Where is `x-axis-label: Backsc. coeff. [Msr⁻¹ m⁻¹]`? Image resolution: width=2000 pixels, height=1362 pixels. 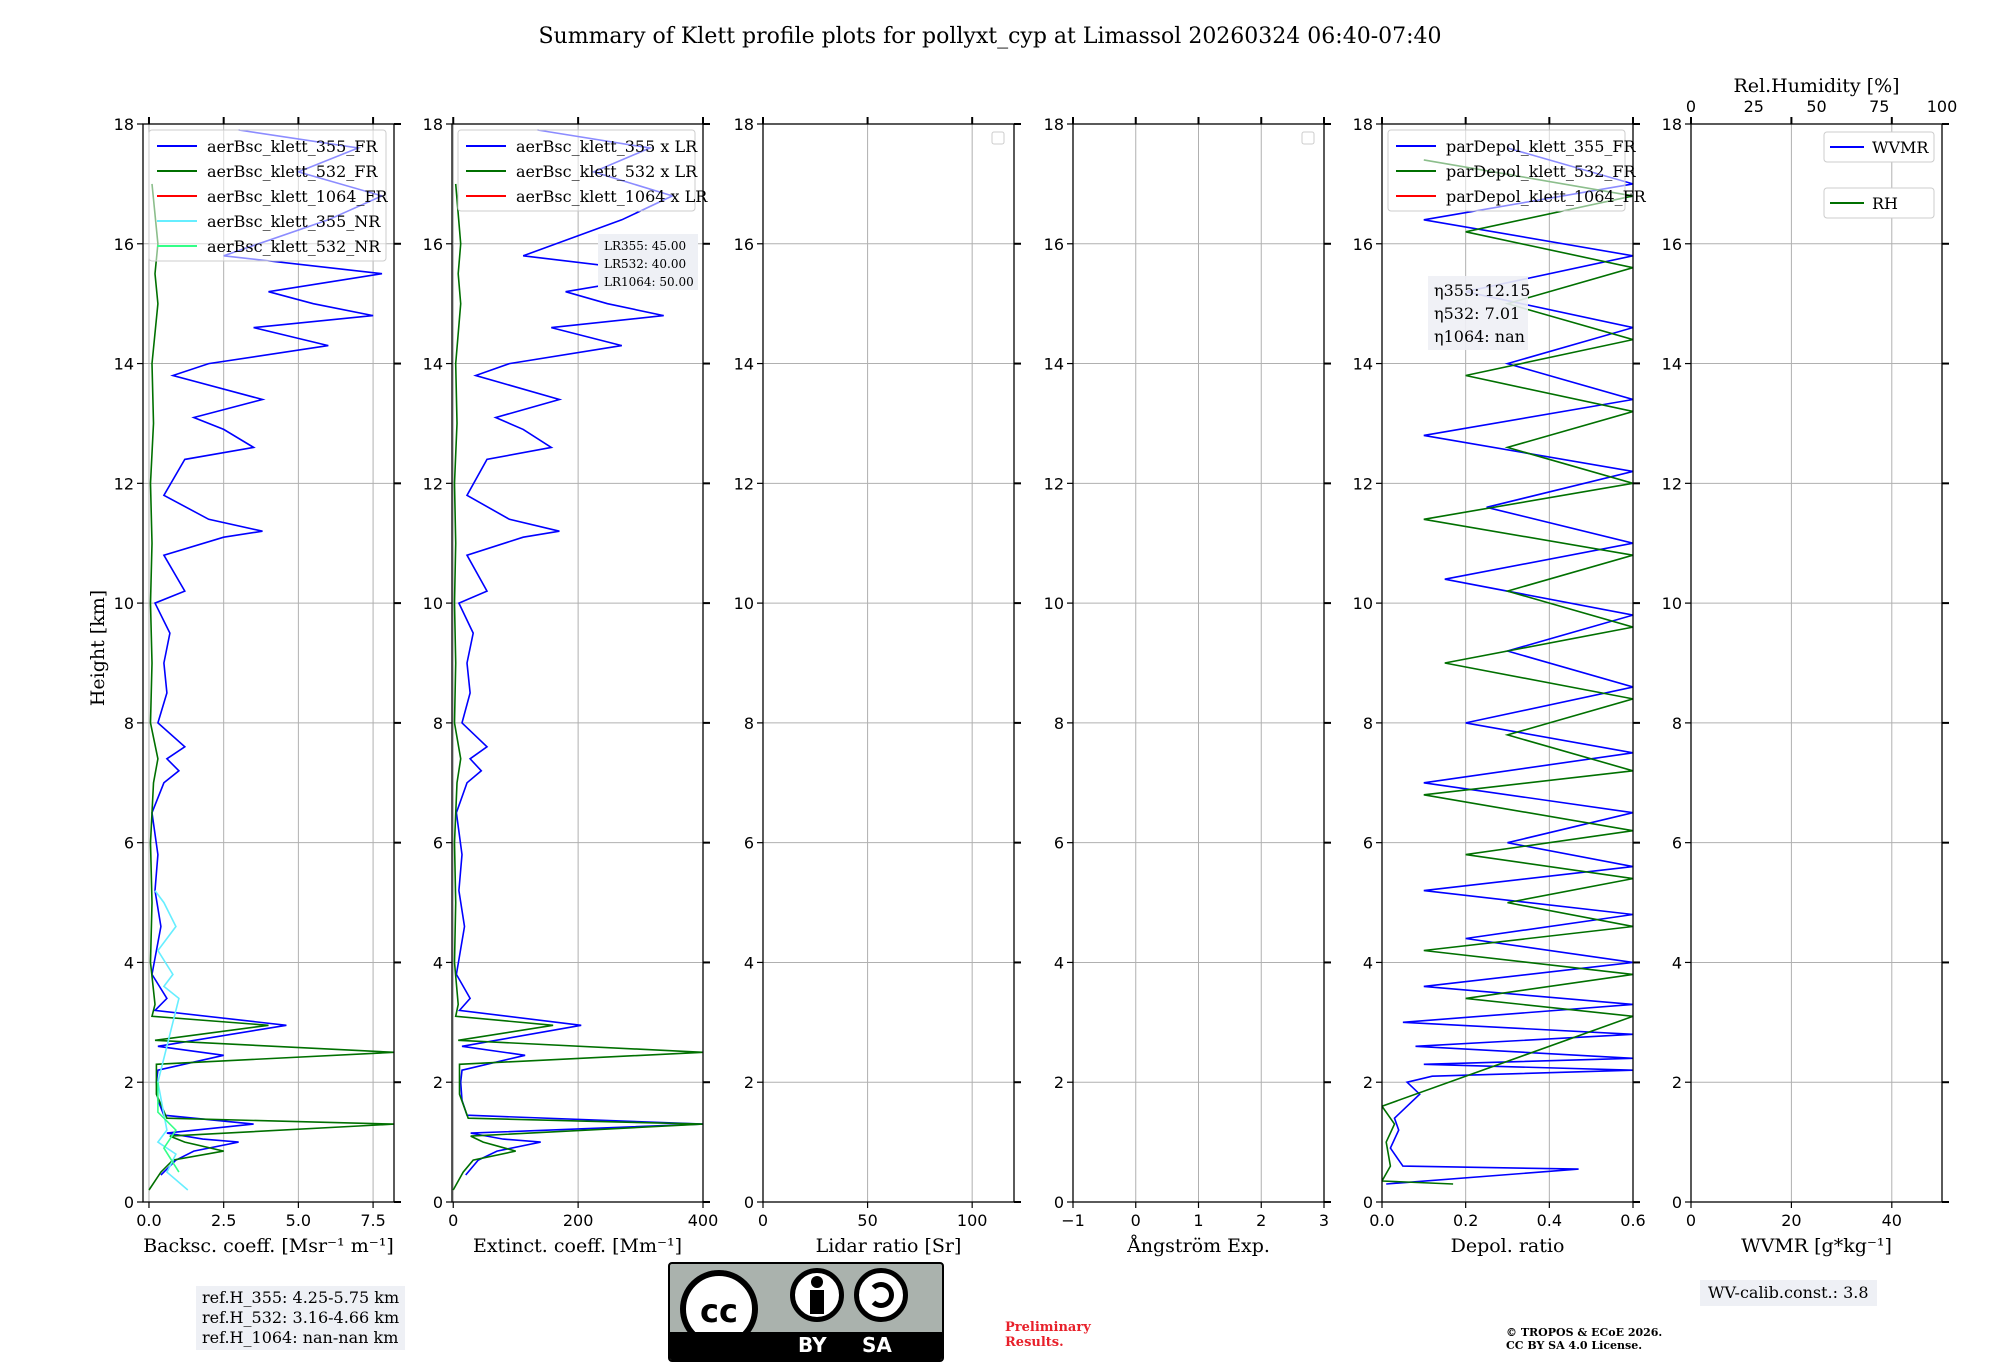
x-axis-label: Backsc. coeff. [Msr⁻¹ m⁻¹] is located at coordinates (268, 1246).